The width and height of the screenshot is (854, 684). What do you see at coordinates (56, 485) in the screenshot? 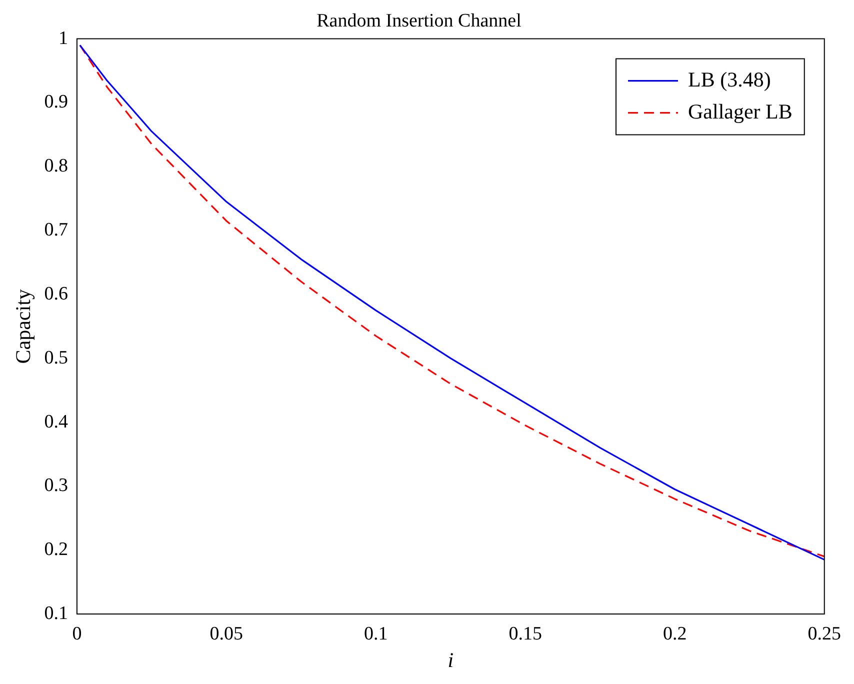
I see `y-tick-label: 0.3` at bounding box center [56, 485].